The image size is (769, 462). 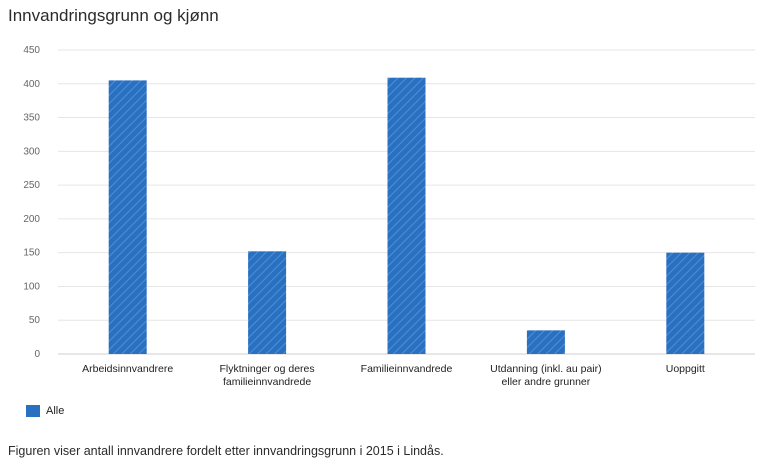 What do you see at coordinates (545, 369) in the screenshot?
I see `x-tick-label: Utdanning (inkl. au pair)` at bounding box center [545, 369].